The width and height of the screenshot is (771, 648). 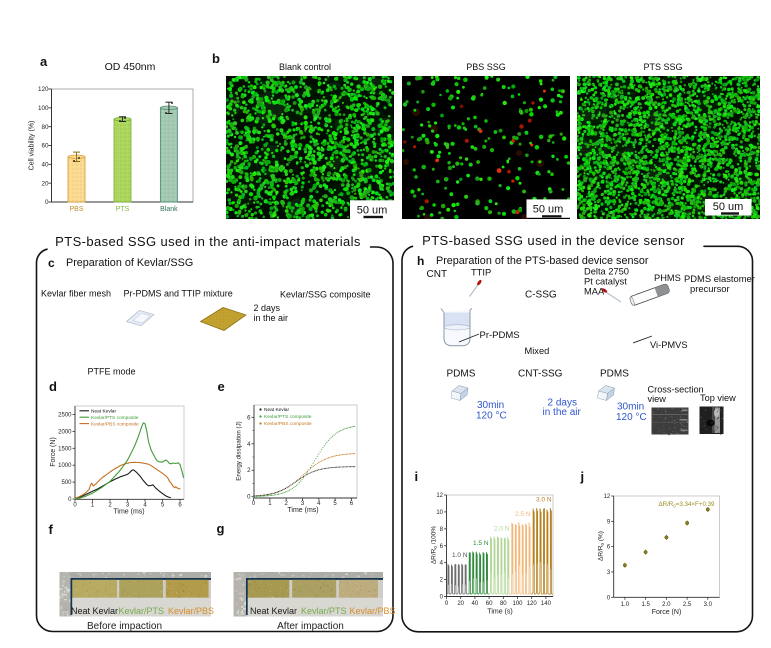 What do you see at coordinates (129, 263) in the screenshot?
I see `svg-text: Preparation of Kevlar/SSG` at bounding box center [129, 263].